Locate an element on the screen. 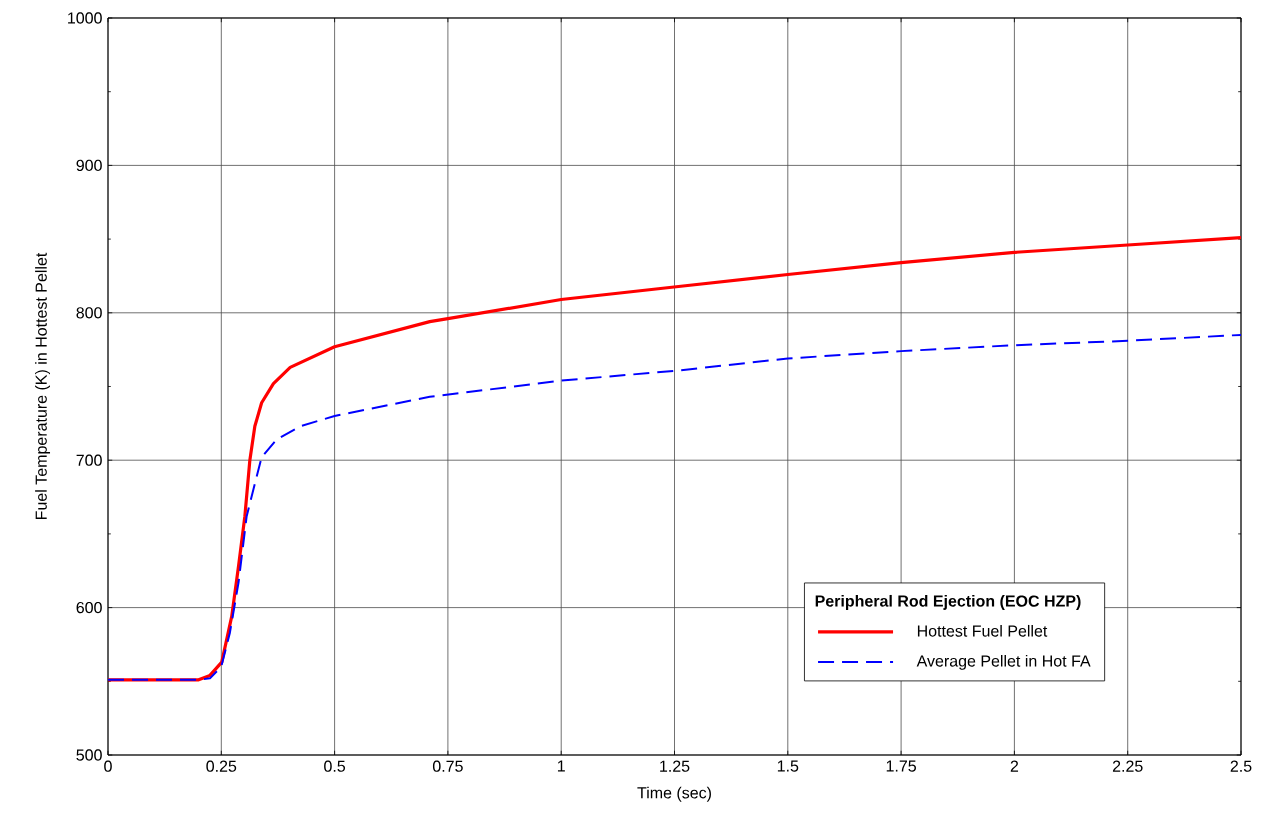 The image size is (1270, 827). legend-title: Peripheral Rod Ejection (EOC HZP) is located at coordinates (948, 602).